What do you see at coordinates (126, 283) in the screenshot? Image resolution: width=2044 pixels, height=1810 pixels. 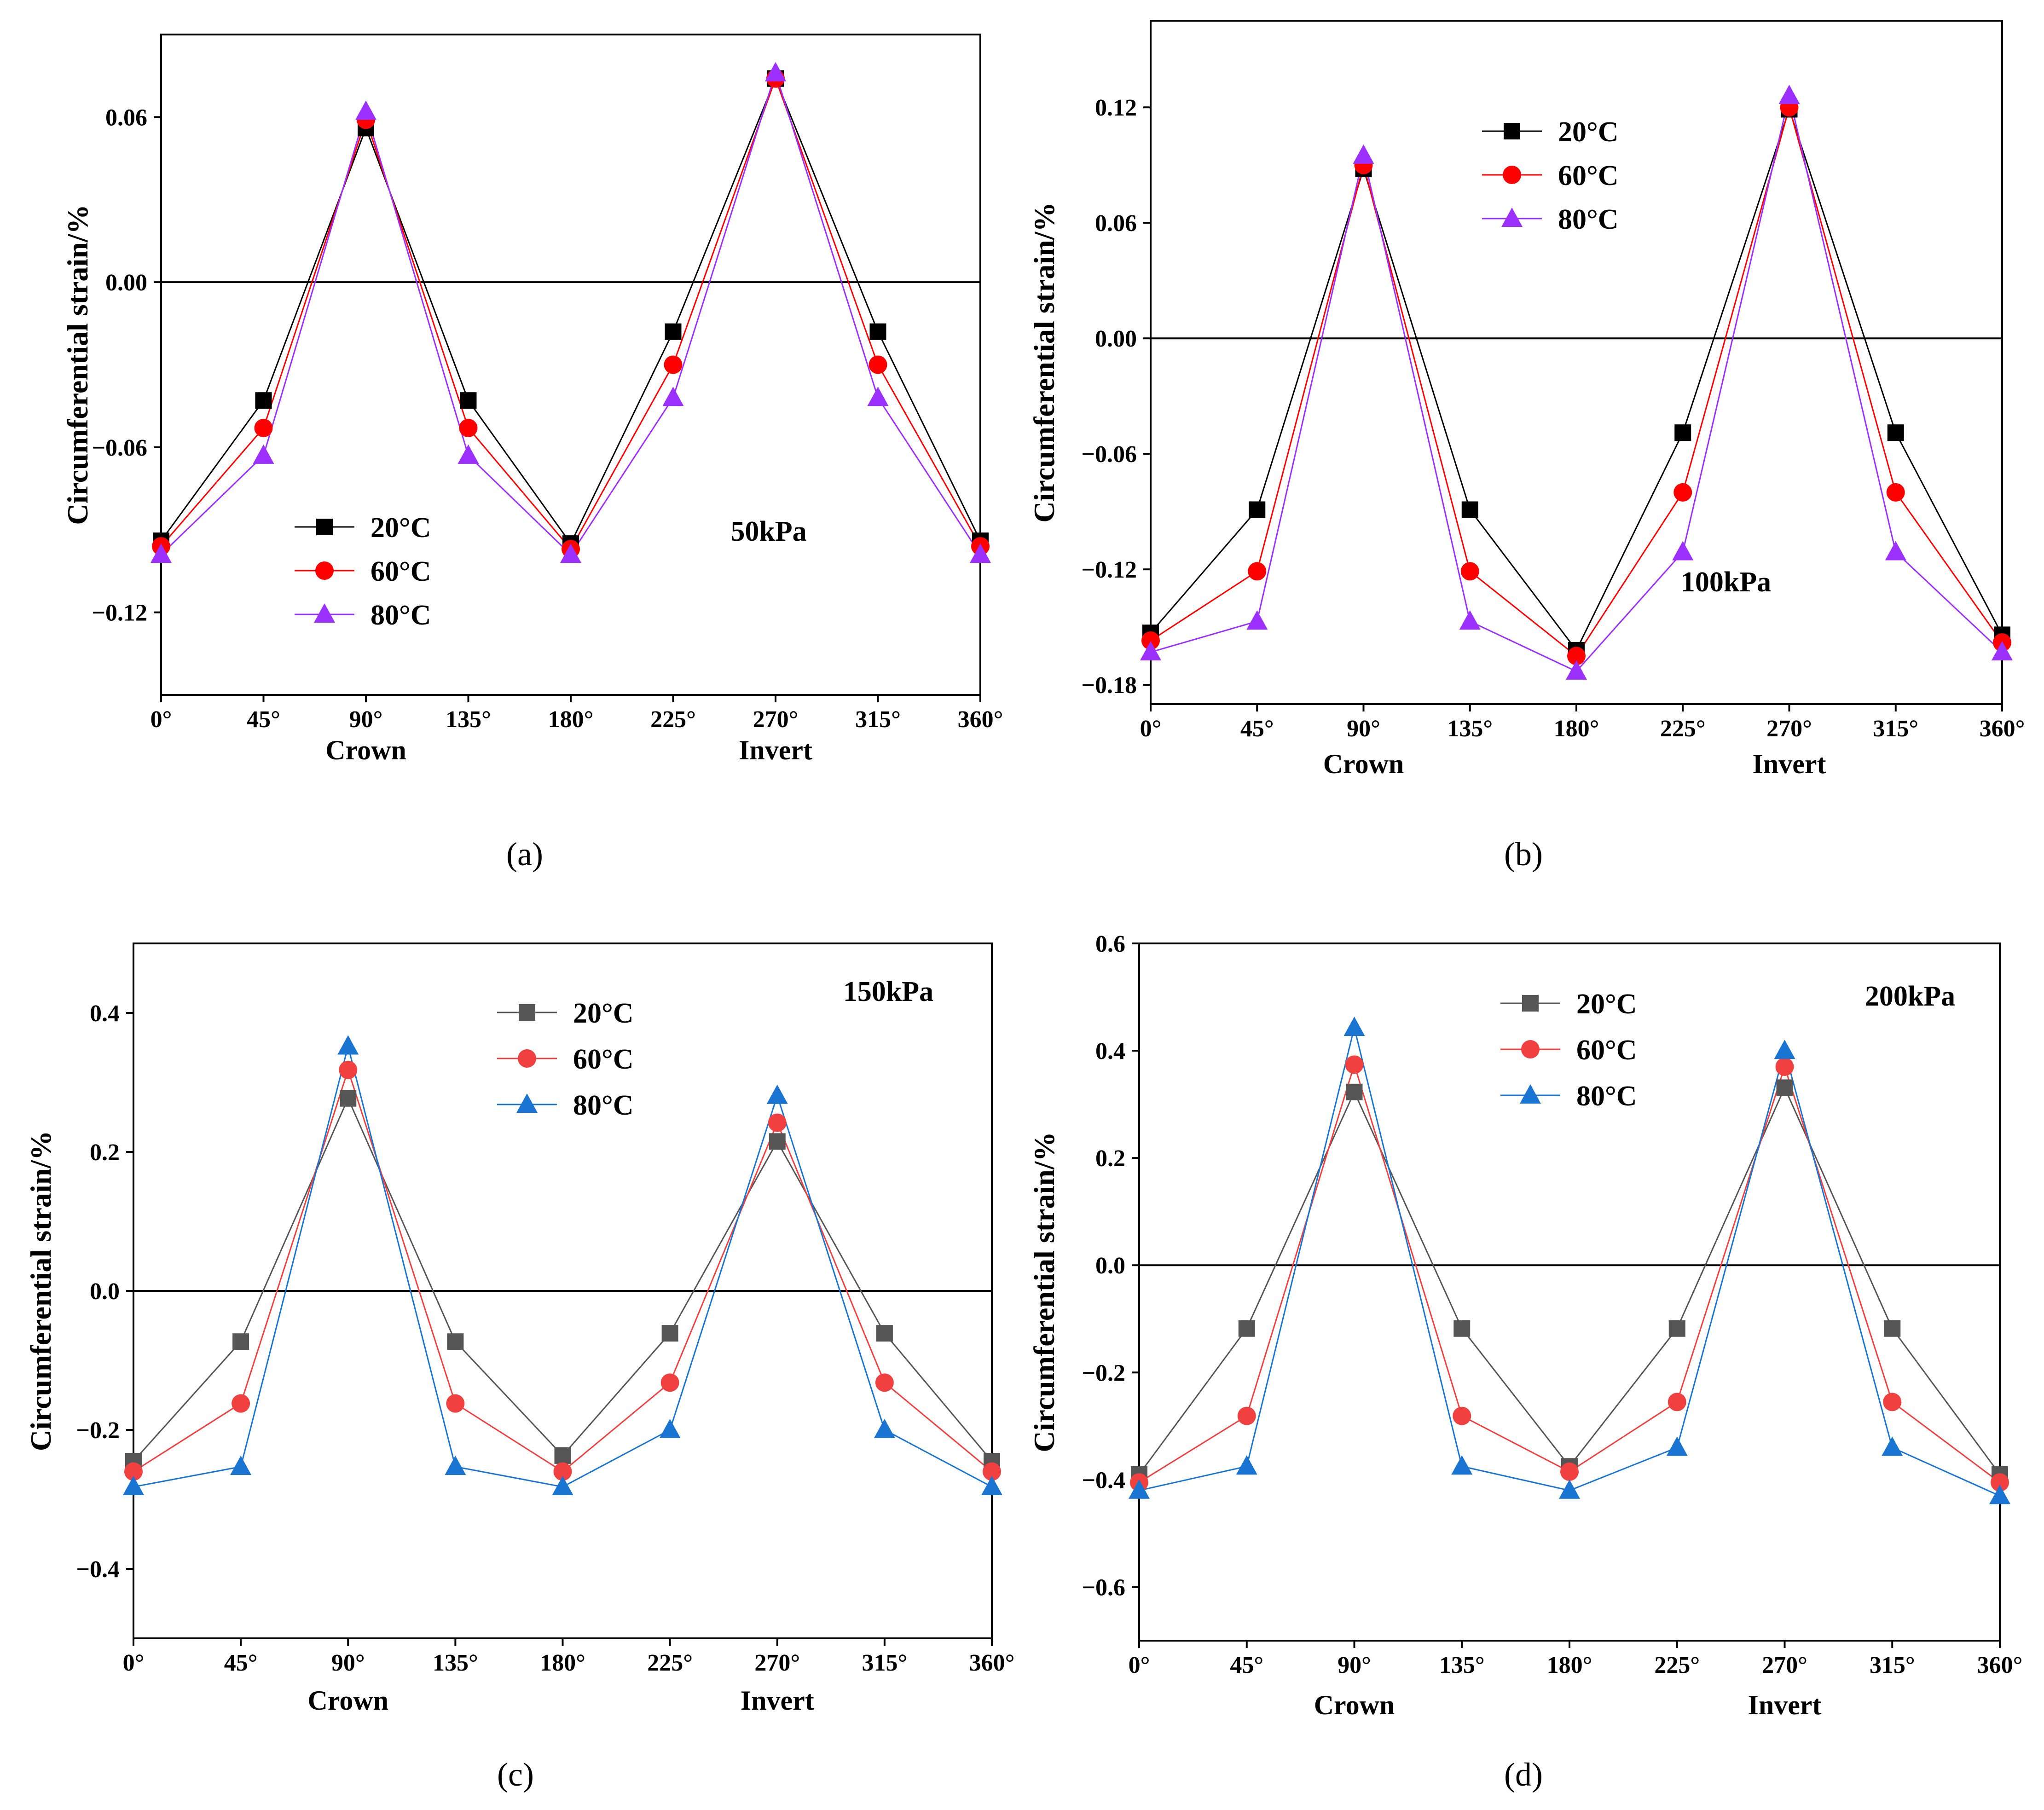 I see `y-tick-label: 0.00` at bounding box center [126, 283].